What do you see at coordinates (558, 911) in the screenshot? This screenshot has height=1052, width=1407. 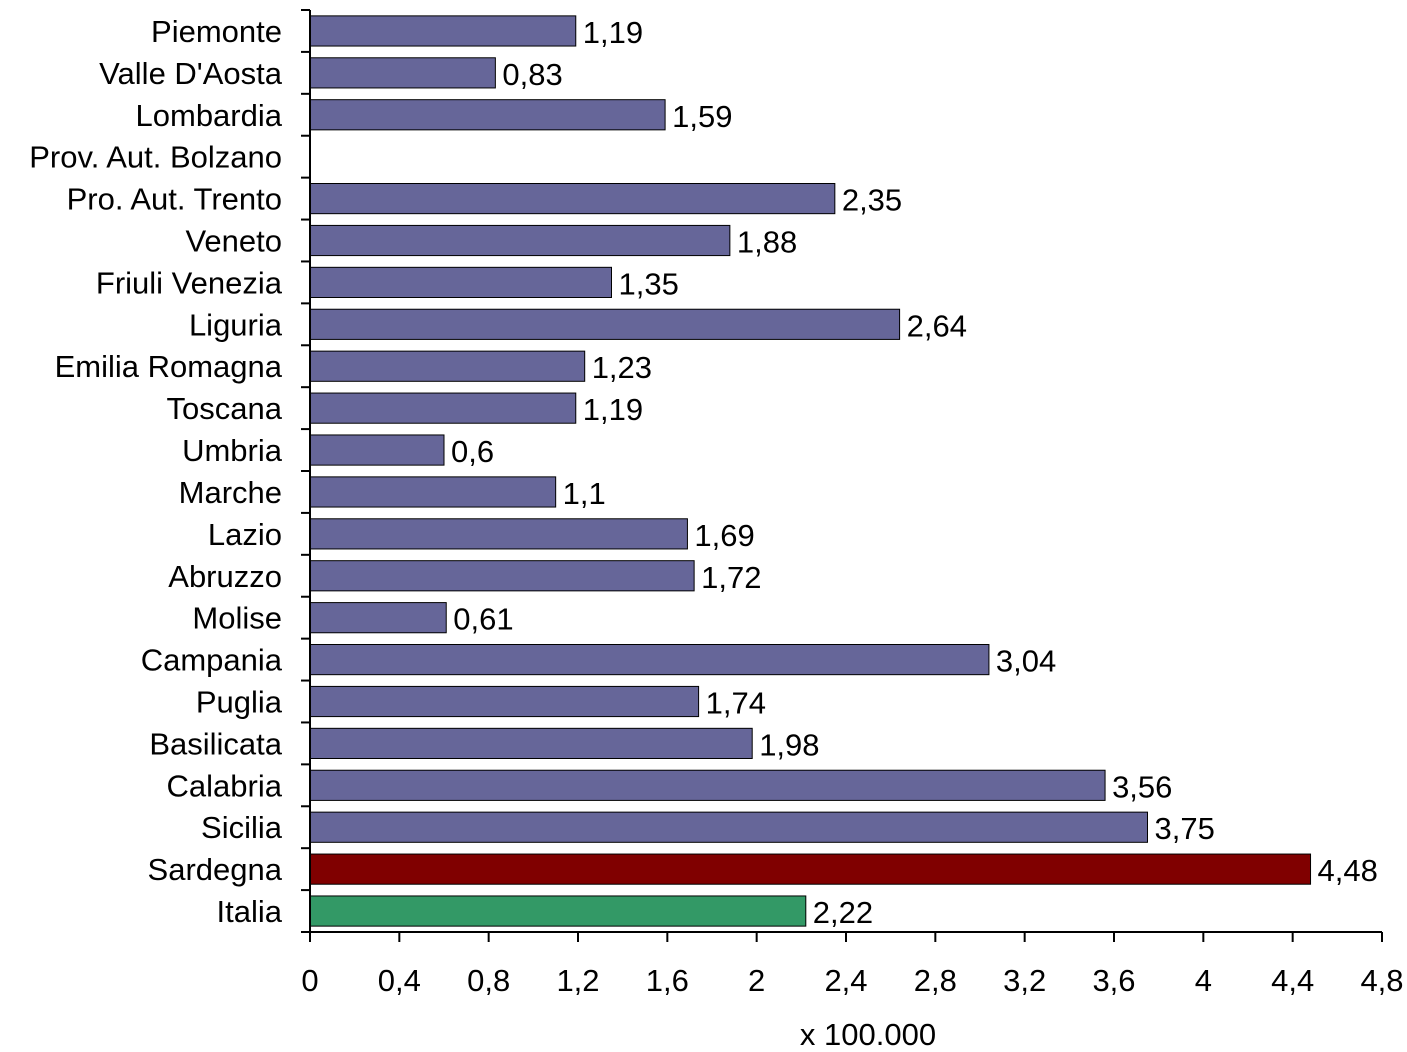 I see `bar-italia` at bounding box center [558, 911].